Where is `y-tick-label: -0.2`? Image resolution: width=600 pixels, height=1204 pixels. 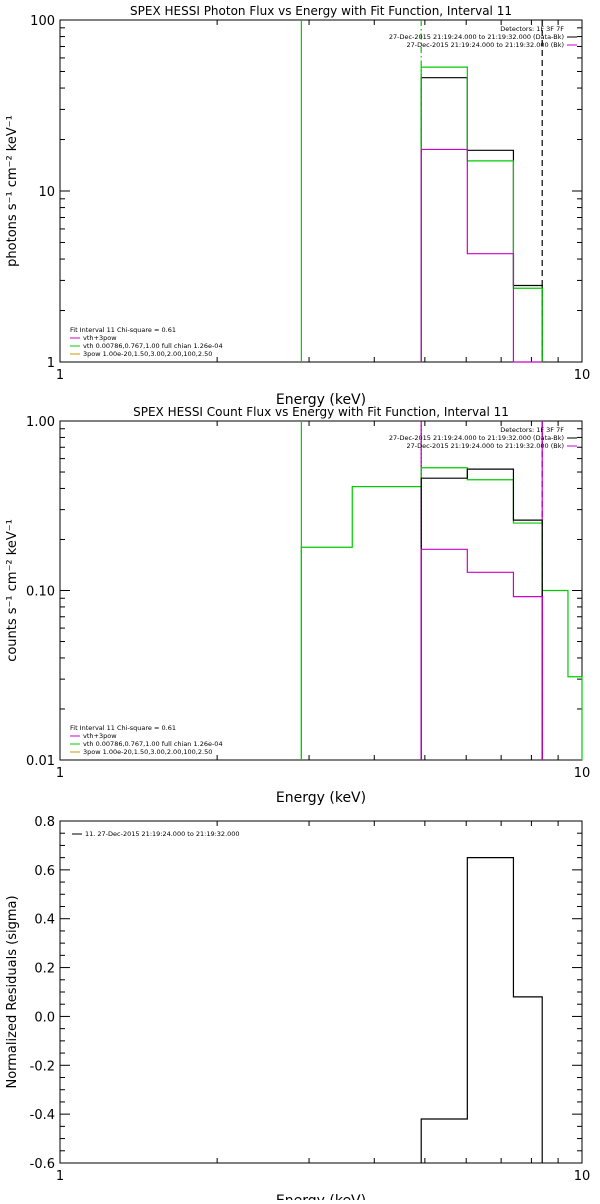
y-tick-label: -0.2 is located at coordinates (42, 1066).